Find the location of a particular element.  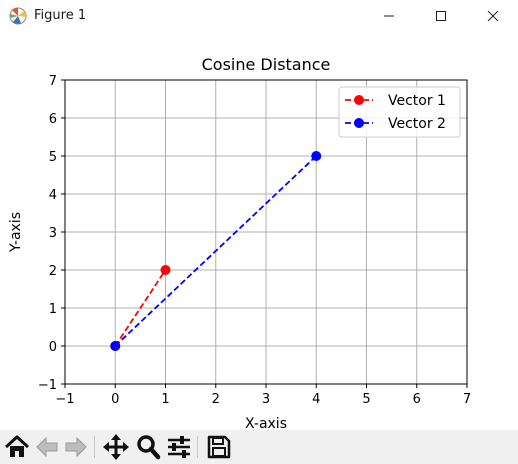

title-bar: Figure 1 is located at coordinates (259, 16).